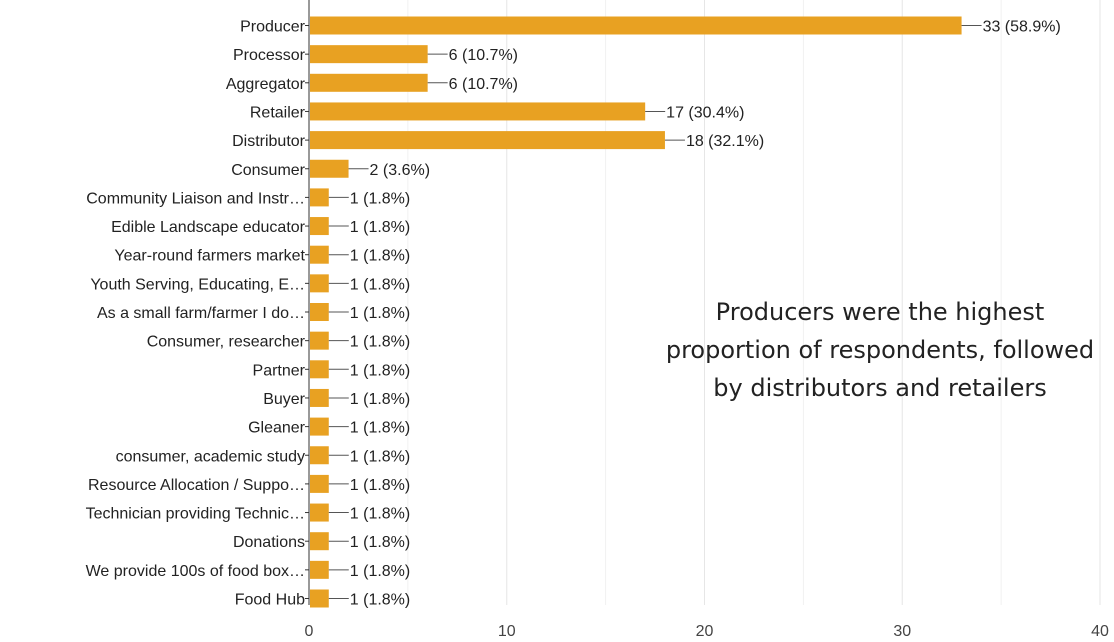 The image size is (1114, 642). Describe the element at coordinates (208, 227) in the screenshot. I see `category-label: Edible Landscape educator` at that location.